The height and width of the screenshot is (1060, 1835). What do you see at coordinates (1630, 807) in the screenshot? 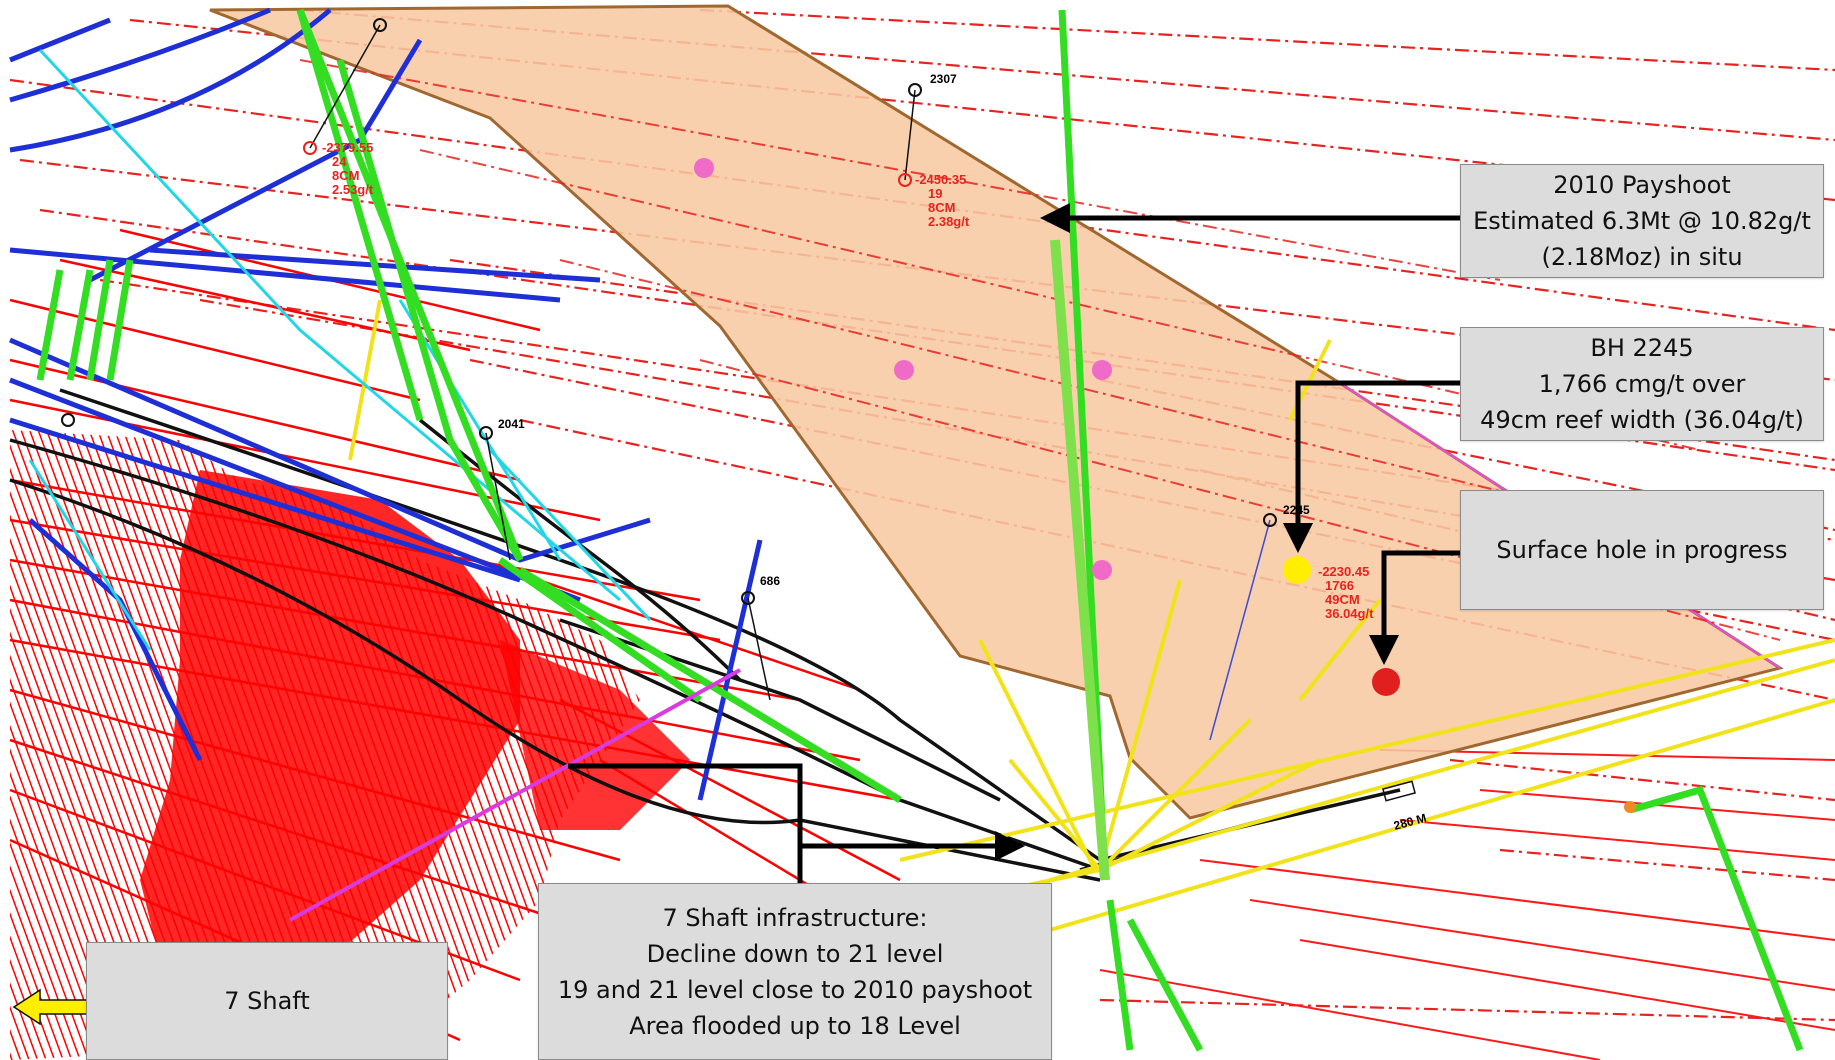
I see `orange-dot` at bounding box center [1630, 807].